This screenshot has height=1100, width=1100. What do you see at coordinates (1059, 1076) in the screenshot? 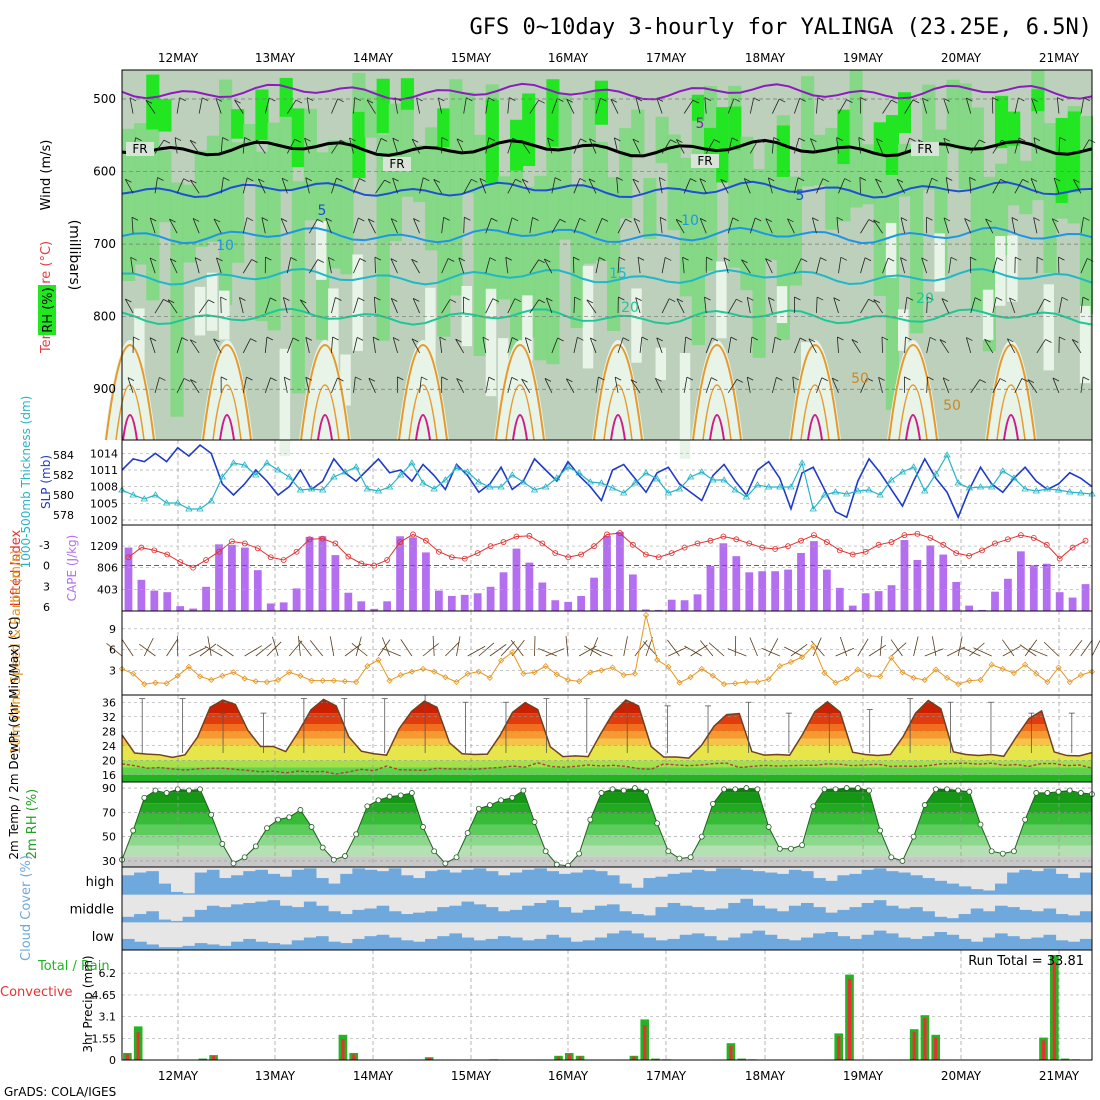
I see `date-label-bottom: 21MAY` at bounding box center [1059, 1076].